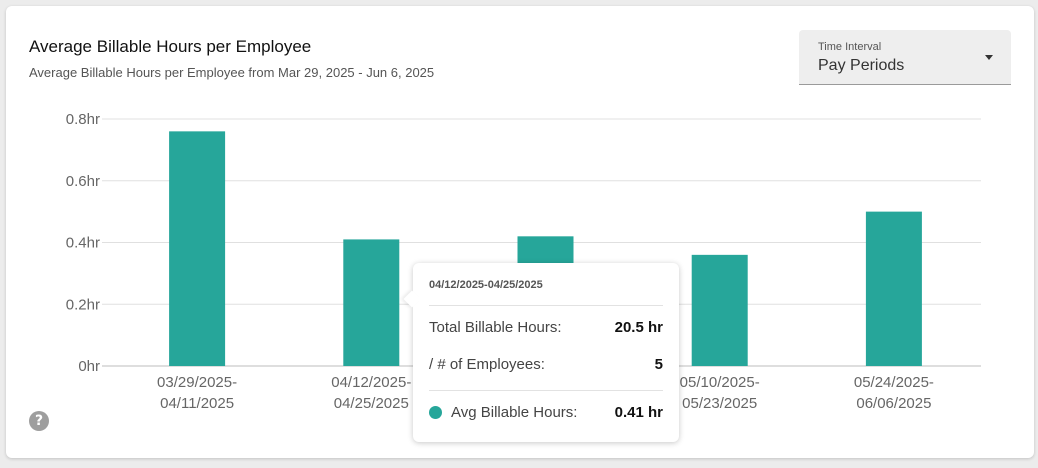 This screenshot has width=1038, height=468. I want to click on tooltip-total-label: Total Billable Hours:, so click(495, 327).